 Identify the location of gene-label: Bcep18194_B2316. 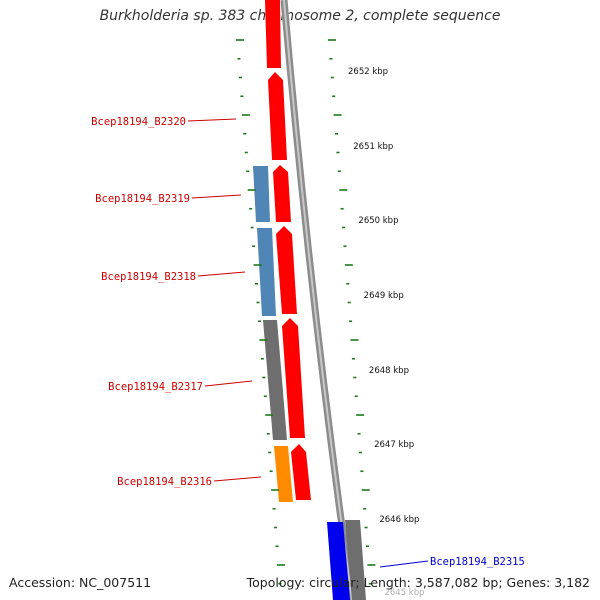
(164, 482).